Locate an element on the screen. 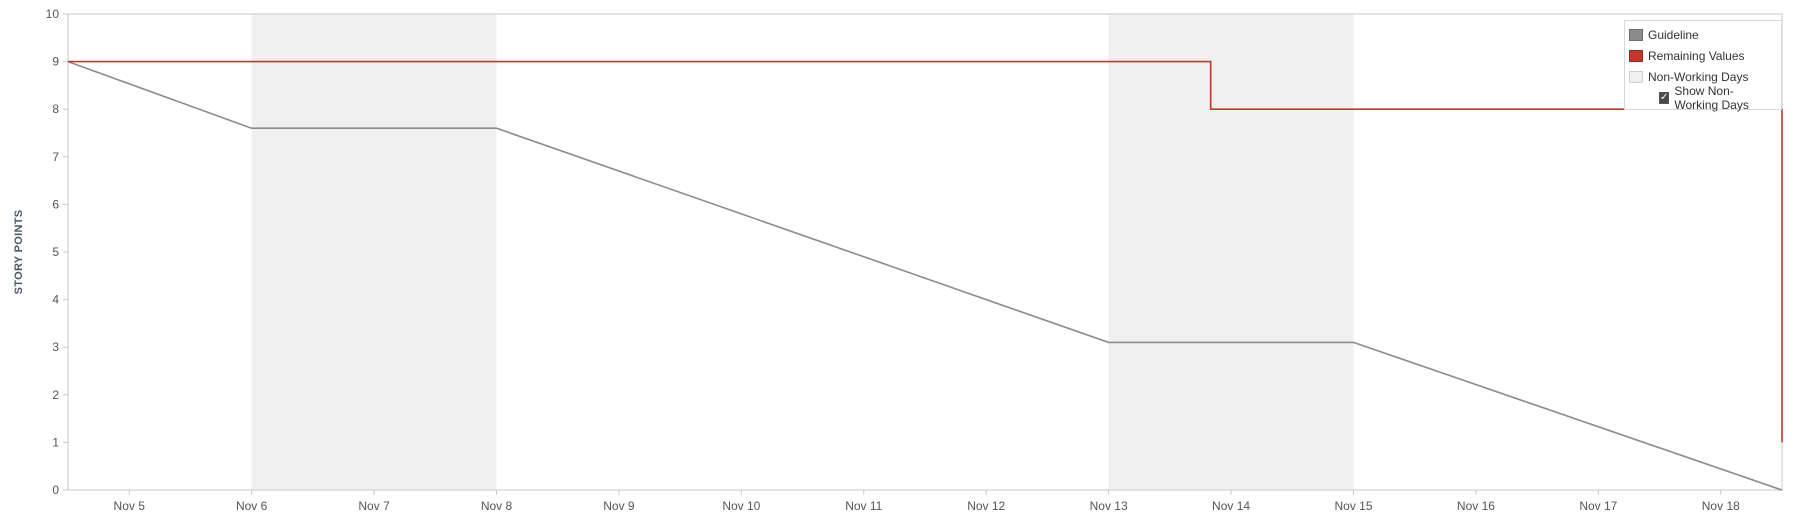  x-tick-label: Nov 16 is located at coordinates (1476, 506).